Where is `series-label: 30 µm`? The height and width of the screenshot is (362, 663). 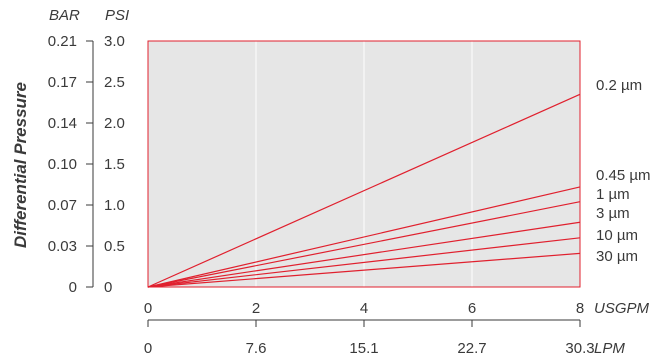
series-label: 30 µm is located at coordinates (617, 256).